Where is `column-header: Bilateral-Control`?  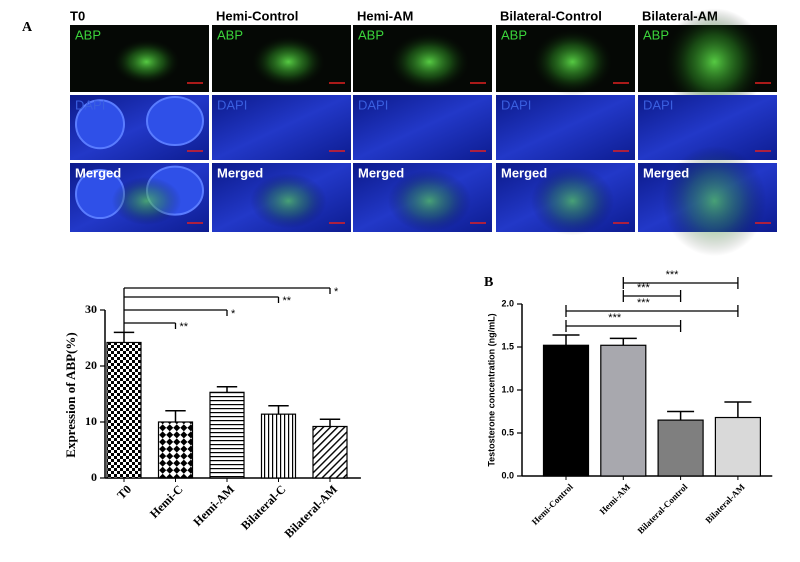 column-header: Bilateral-Control is located at coordinates (551, 15).